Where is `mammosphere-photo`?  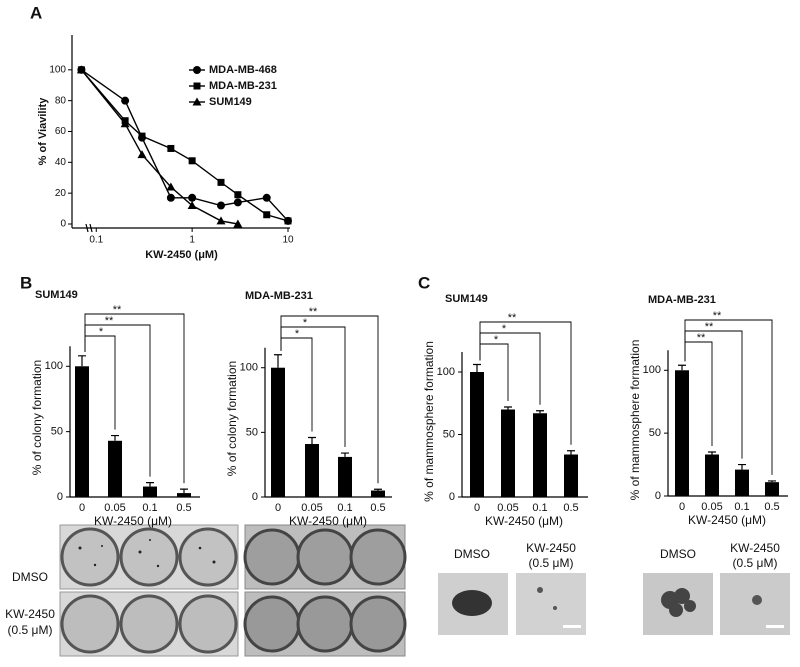 mammosphere-photo is located at coordinates (614, 604).